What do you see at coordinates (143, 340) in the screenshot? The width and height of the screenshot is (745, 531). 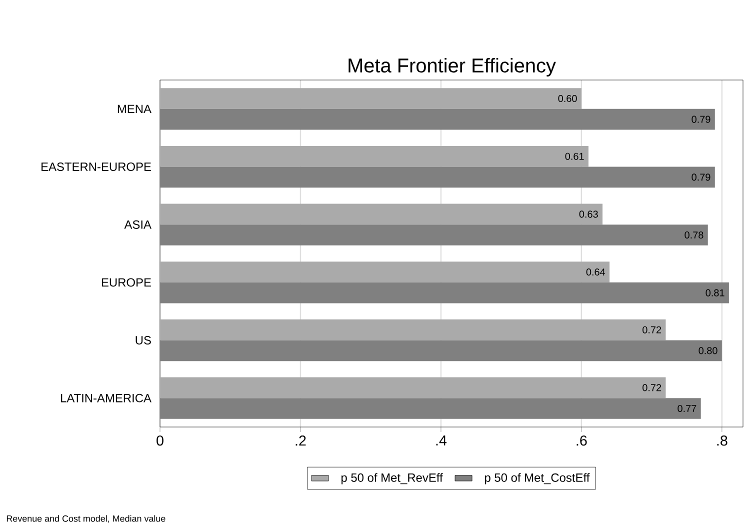 I see `y-tick-label: US` at bounding box center [143, 340].